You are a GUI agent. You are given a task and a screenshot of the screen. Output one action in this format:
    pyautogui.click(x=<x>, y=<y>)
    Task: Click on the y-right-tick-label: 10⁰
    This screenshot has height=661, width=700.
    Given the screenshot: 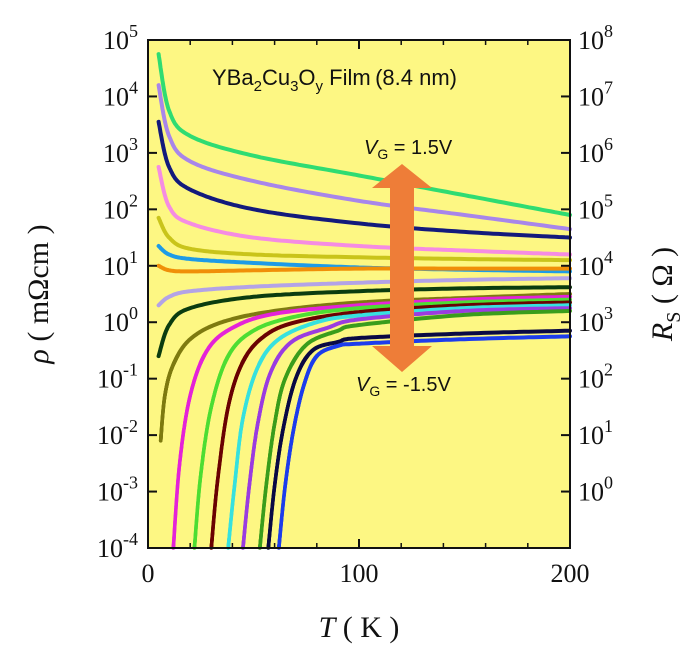 What is the action you would take?
    pyautogui.click(x=595, y=490)
    